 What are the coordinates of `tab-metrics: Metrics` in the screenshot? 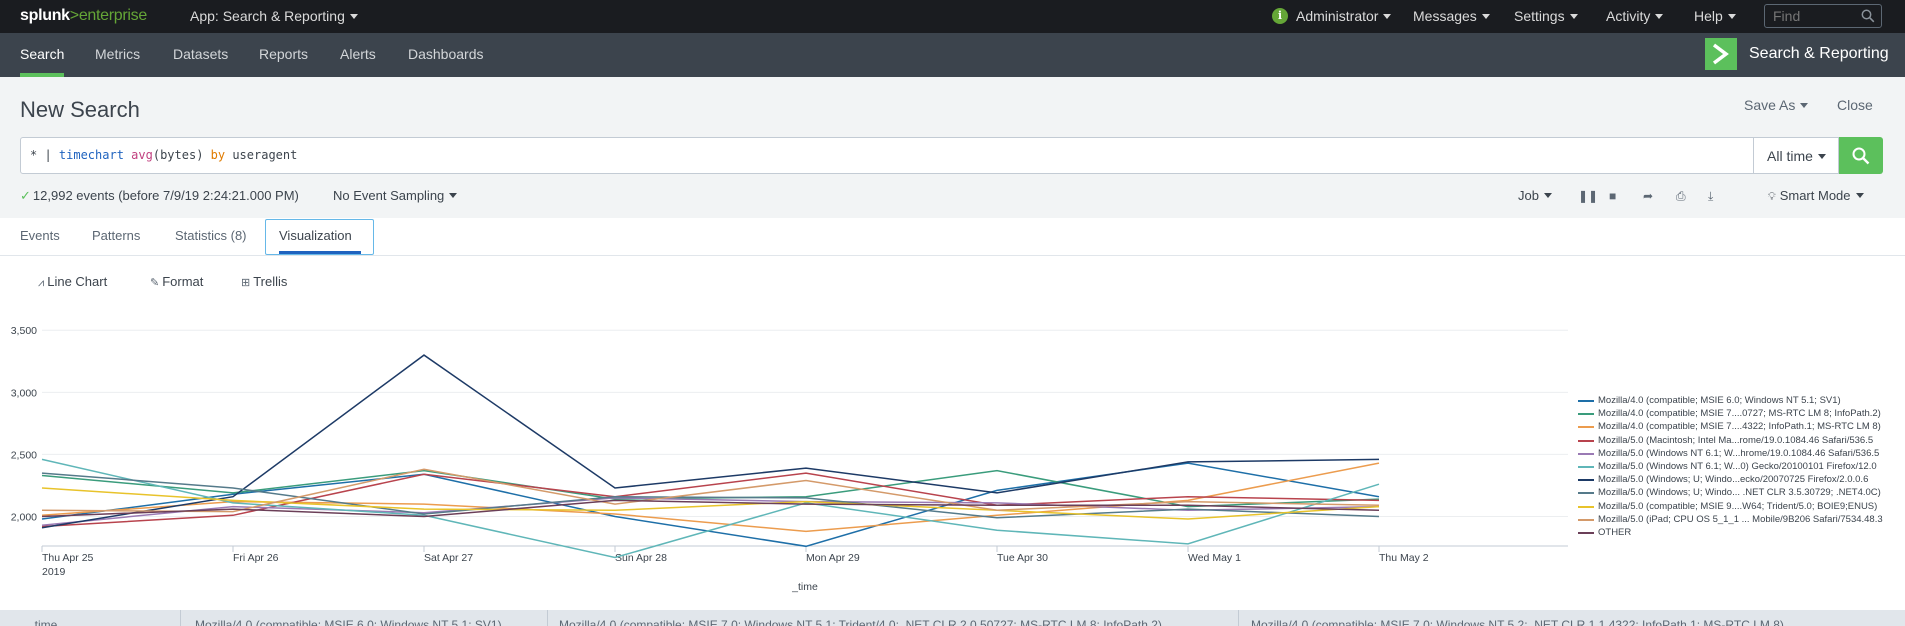 It's located at (118, 54).